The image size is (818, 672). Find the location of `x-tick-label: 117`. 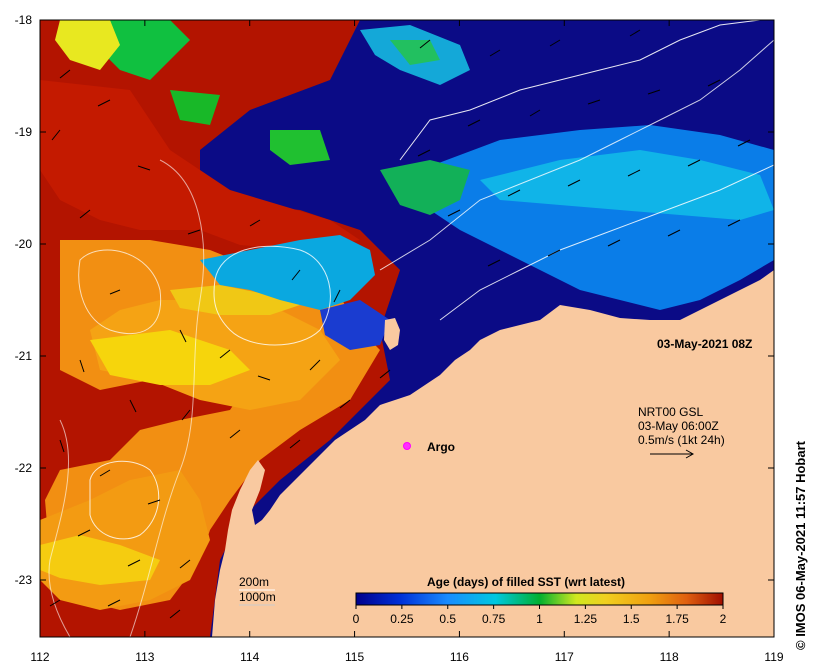

x-tick-label: 117 is located at coordinates (564, 657).